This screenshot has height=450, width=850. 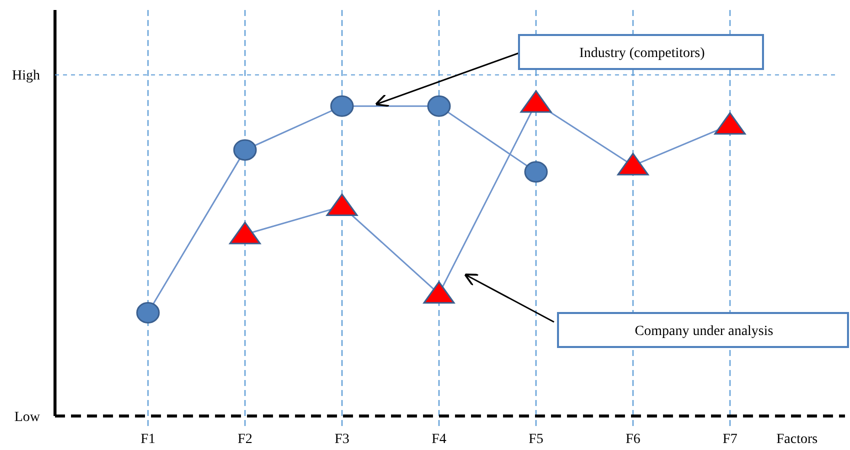 I want to click on x-tick-label: F4, so click(x=439, y=439).